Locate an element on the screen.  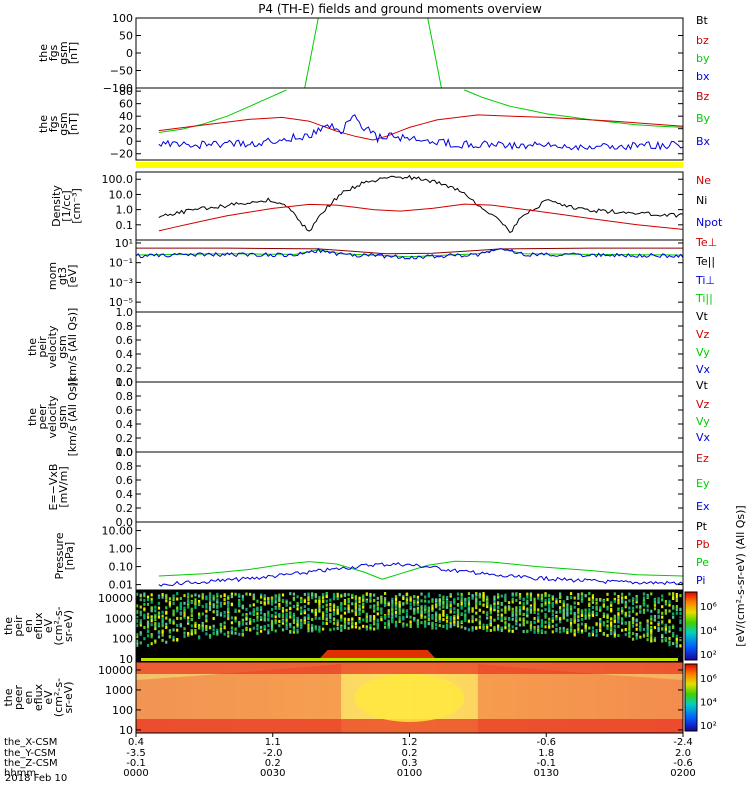
legend-Ey: Ey is located at coordinates (703, 483).